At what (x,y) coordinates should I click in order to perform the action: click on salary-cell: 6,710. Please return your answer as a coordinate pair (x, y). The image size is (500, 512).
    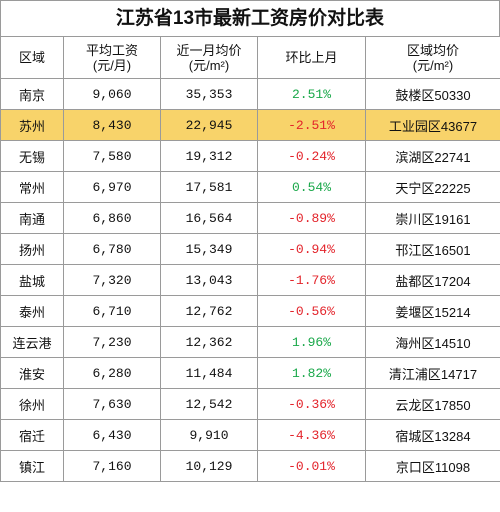
    Looking at the image, I should click on (112, 311).